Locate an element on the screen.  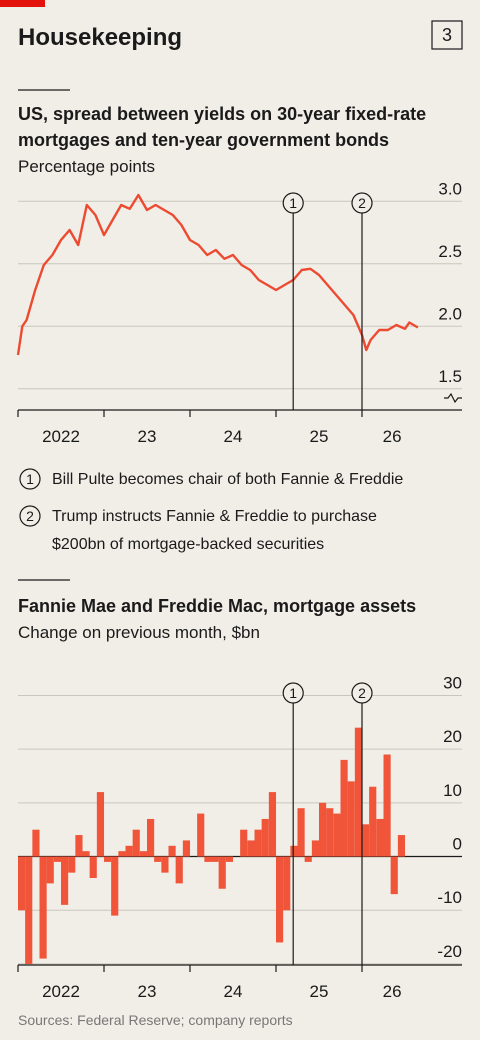
y-tick-label: 2.0 is located at coordinates (450, 313).